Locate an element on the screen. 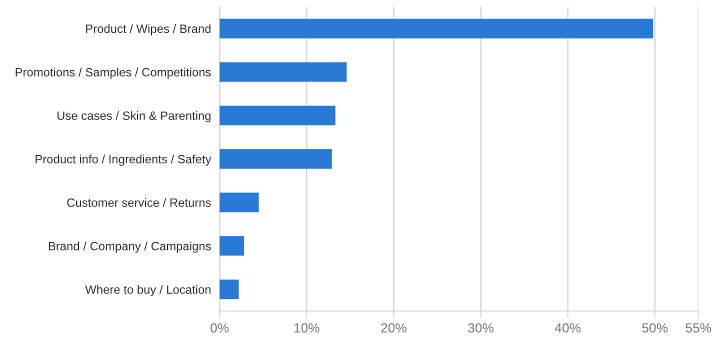 This screenshot has width=720, height=340. x-tick-label: 30% is located at coordinates (481, 328).